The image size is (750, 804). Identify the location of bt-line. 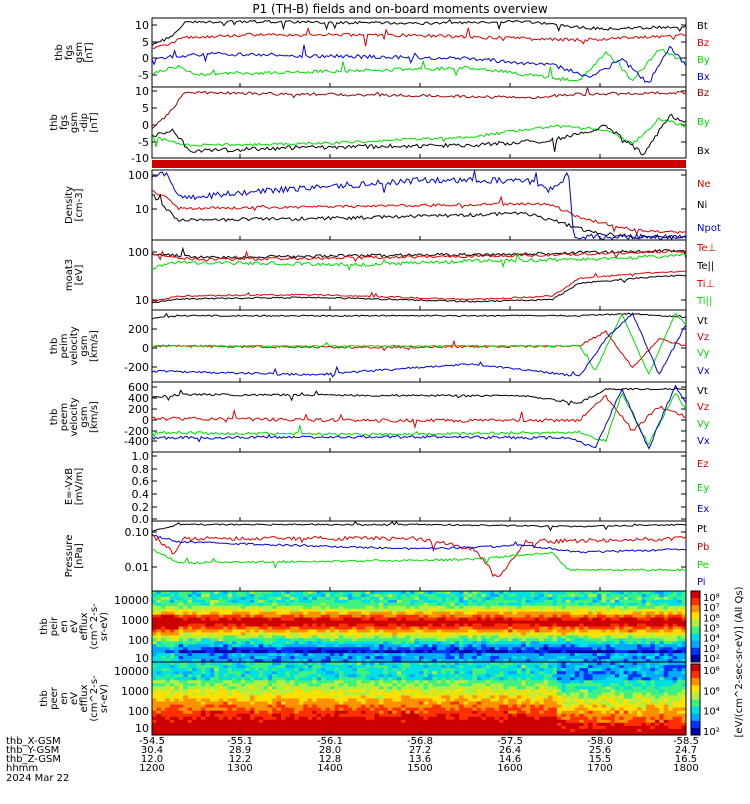
(419, 33).